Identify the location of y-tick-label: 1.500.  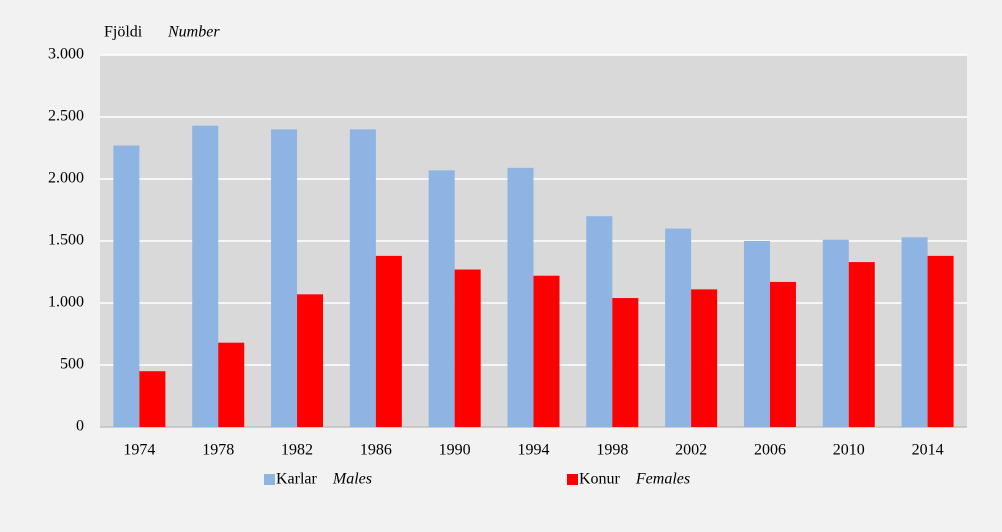
(66, 240).